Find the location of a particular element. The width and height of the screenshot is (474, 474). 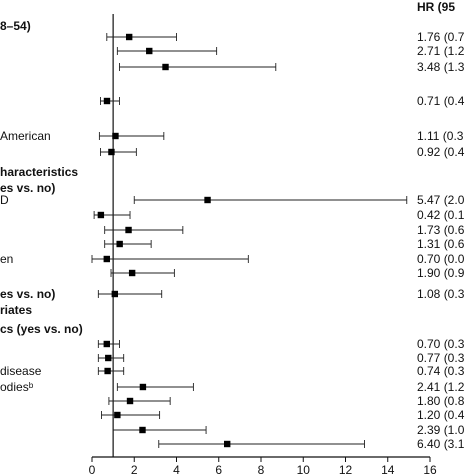

x-tick-label: 14 is located at coordinates (388, 468).